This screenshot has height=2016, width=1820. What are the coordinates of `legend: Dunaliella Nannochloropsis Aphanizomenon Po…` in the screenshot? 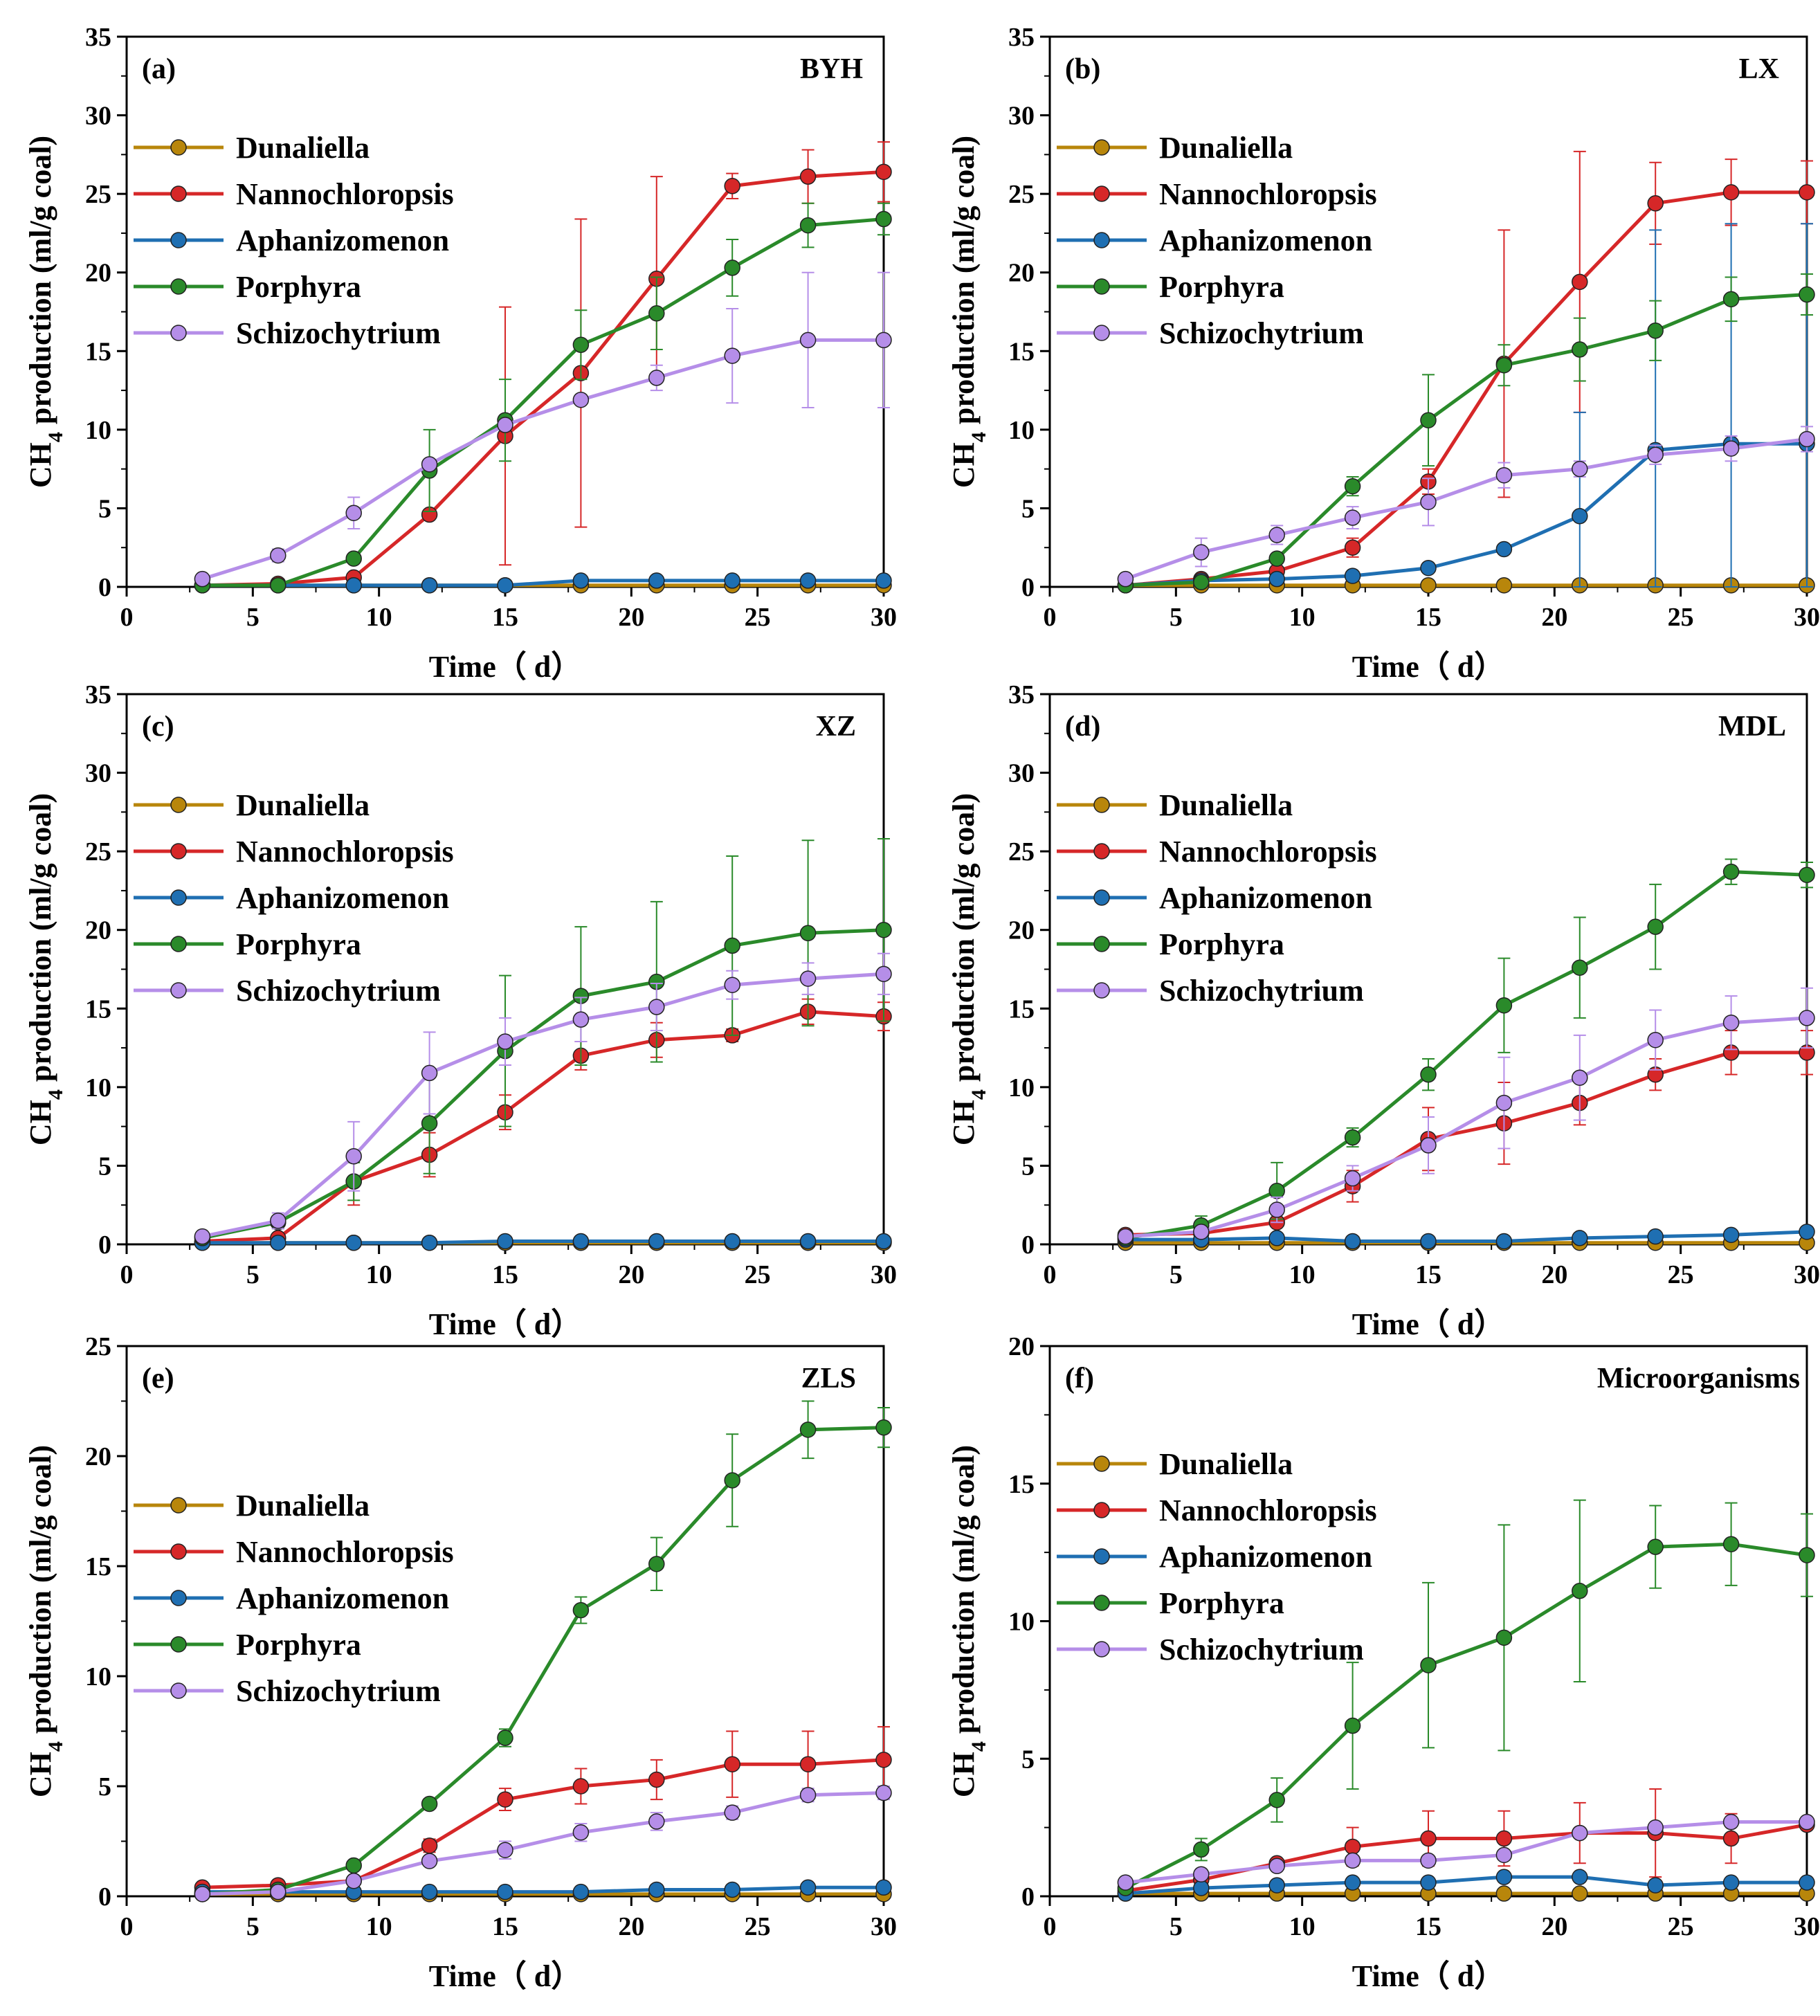 It's located at (1217, 240).